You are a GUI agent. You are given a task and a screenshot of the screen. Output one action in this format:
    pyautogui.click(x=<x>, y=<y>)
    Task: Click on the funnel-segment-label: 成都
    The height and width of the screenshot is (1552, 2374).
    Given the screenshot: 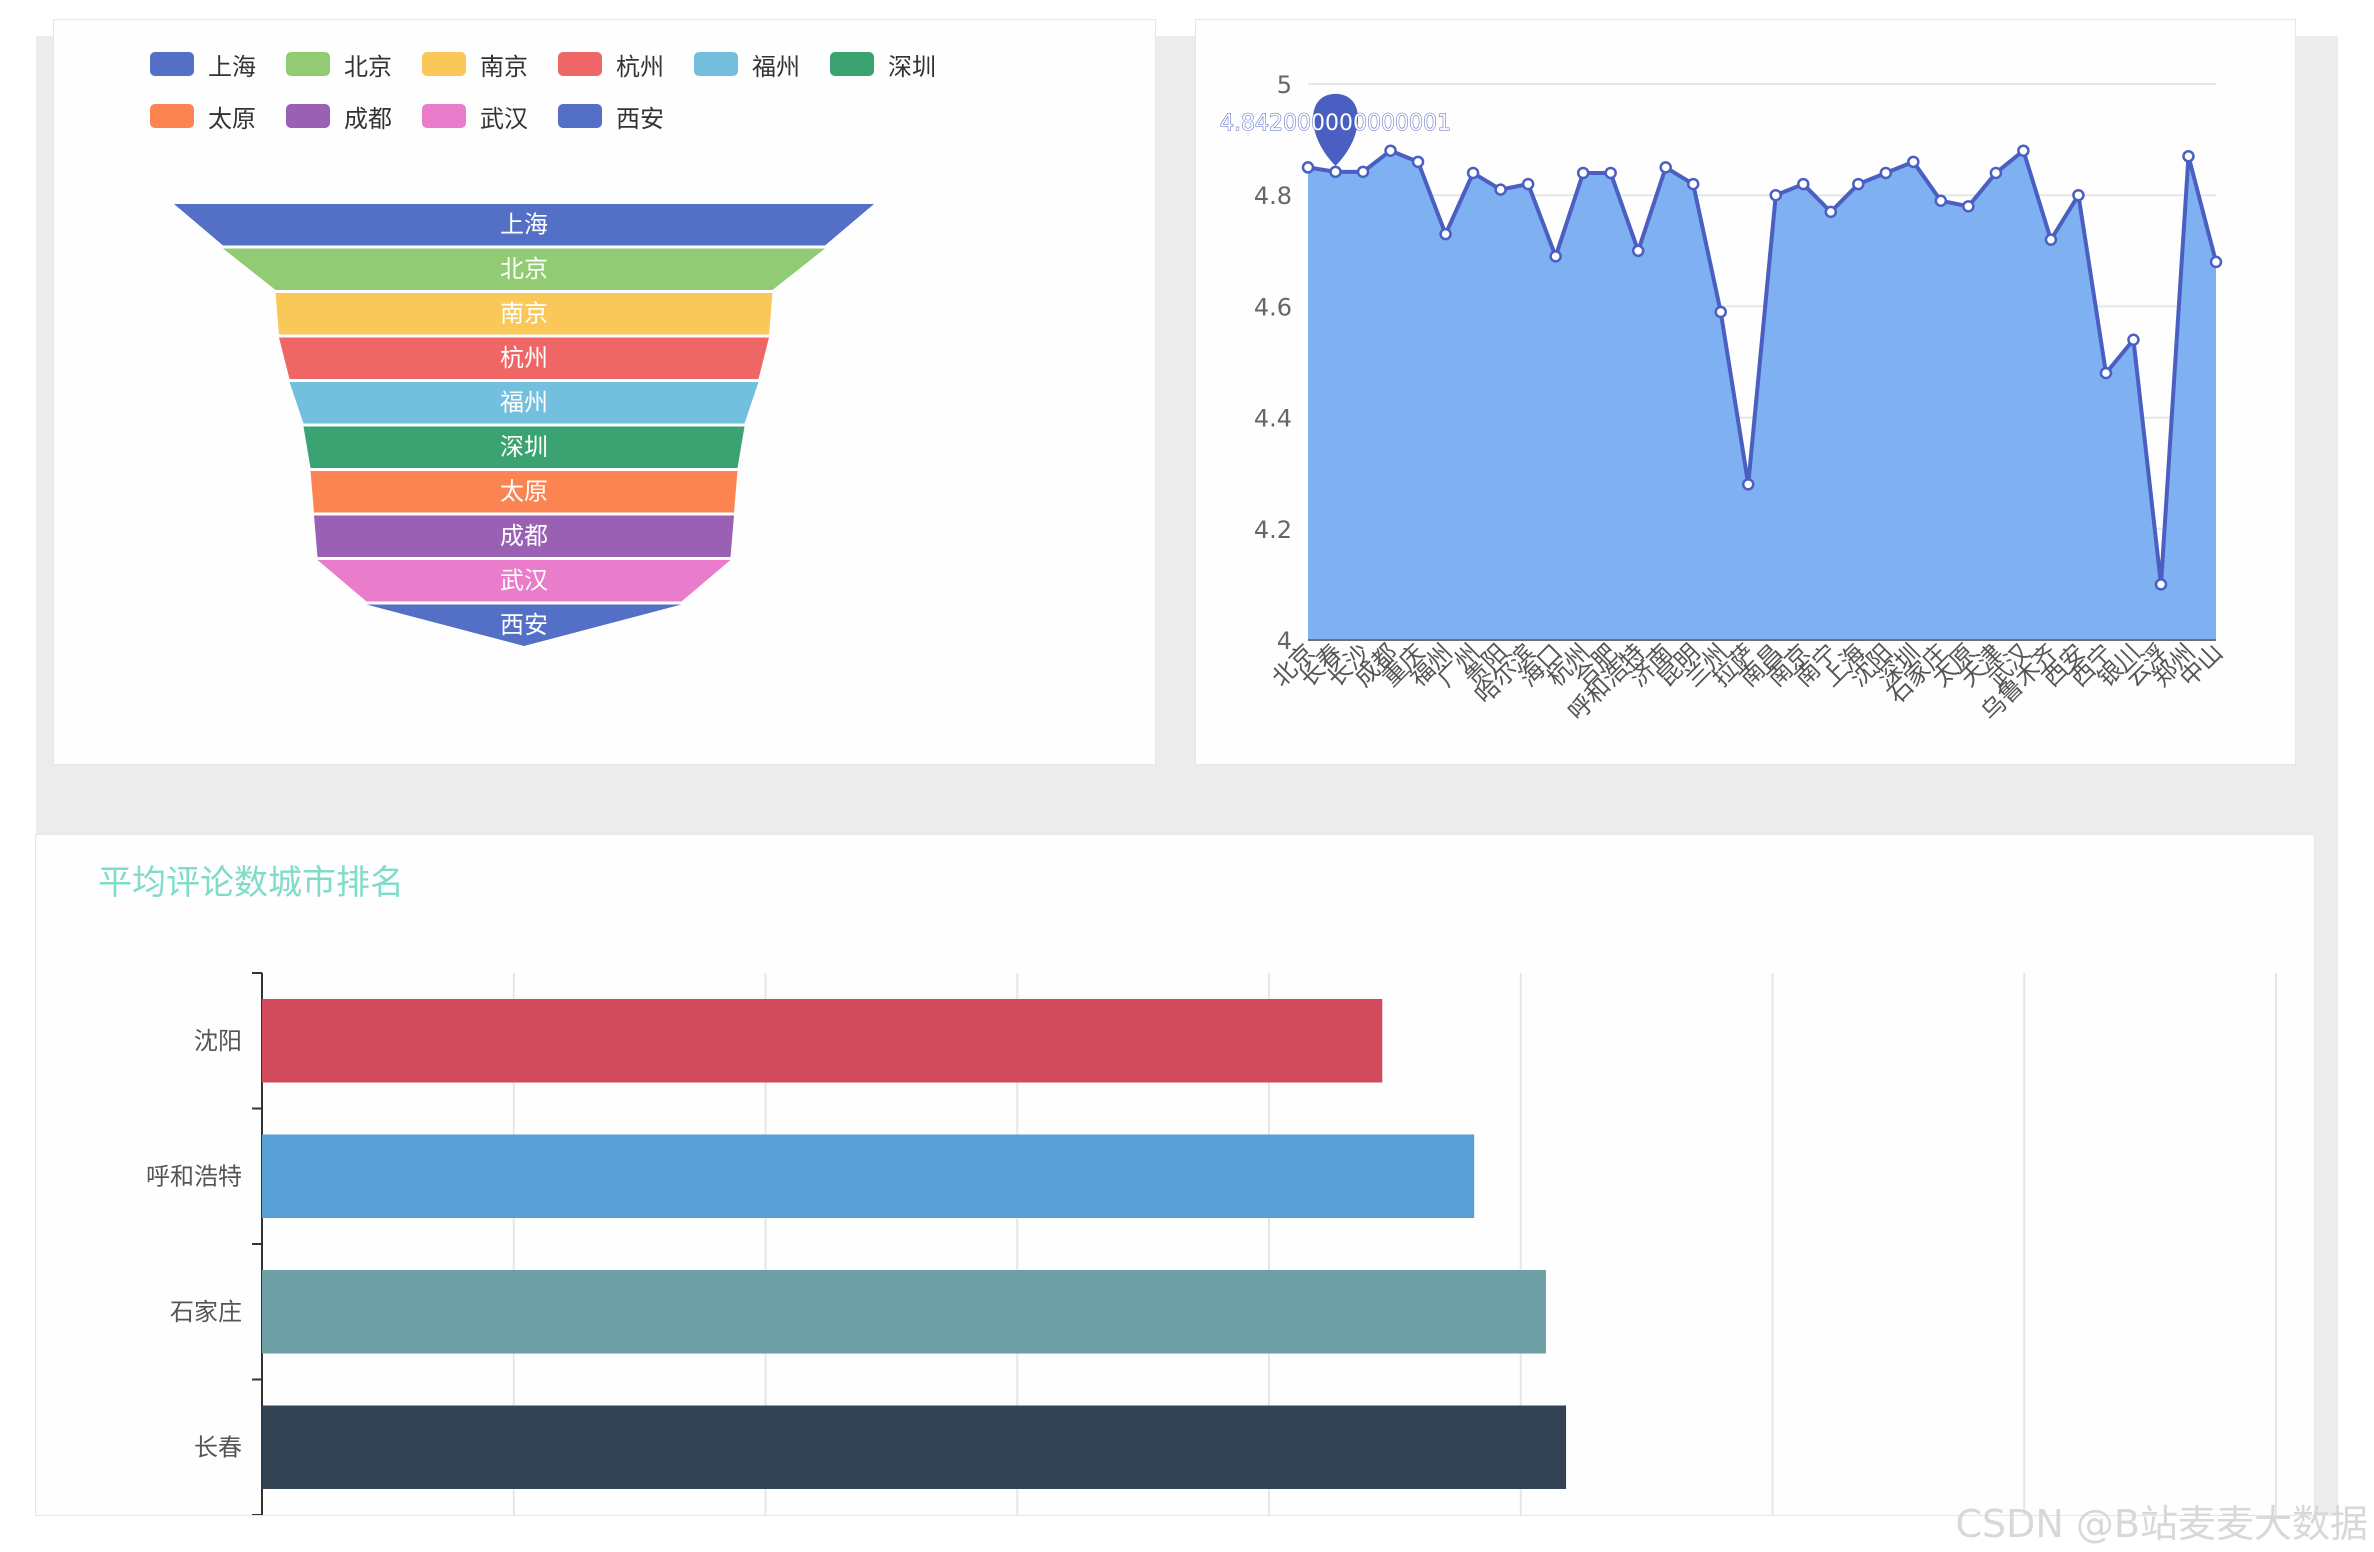 What is the action you would take?
    pyautogui.click(x=524, y=536)
    